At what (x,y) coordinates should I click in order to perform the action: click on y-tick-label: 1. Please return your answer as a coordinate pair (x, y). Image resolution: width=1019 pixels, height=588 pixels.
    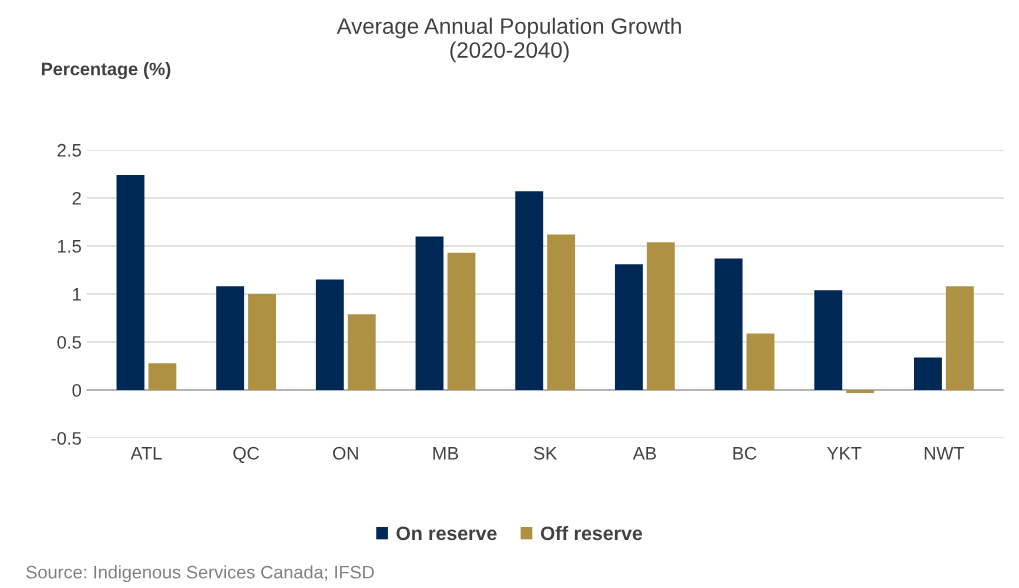
    Looking at the image, I should click on (77, 294).